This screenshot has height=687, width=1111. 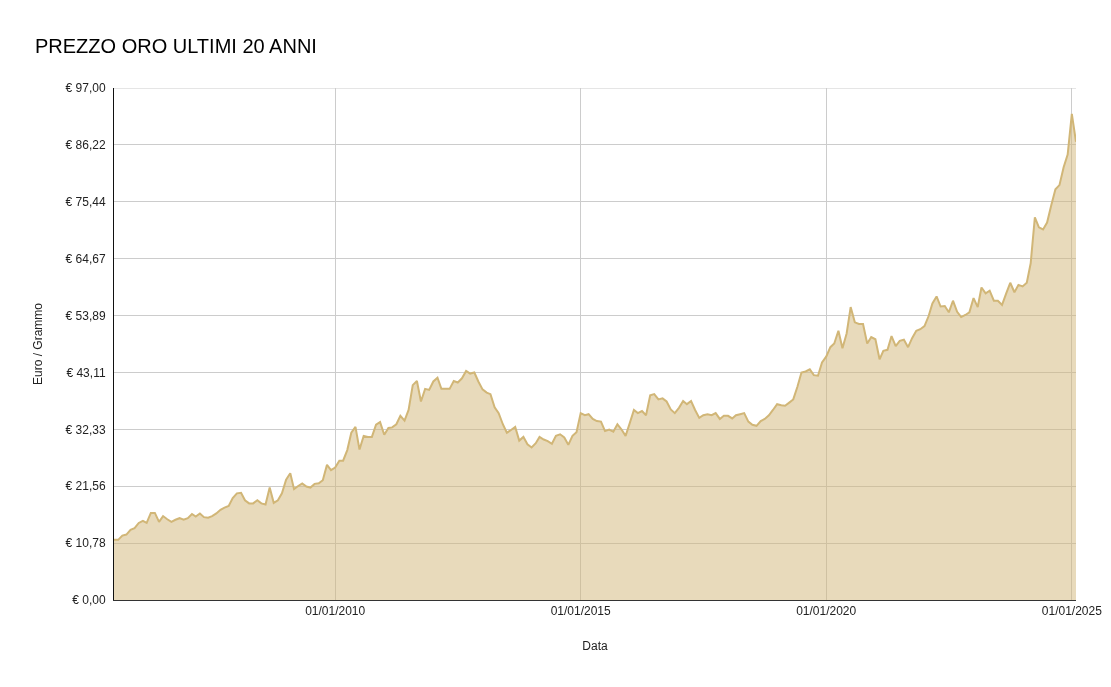 What do you see at coordinates (86, 372) in the screenshot?
I see `y-tick-label: € 43,11` at bounding box center [86, 372].